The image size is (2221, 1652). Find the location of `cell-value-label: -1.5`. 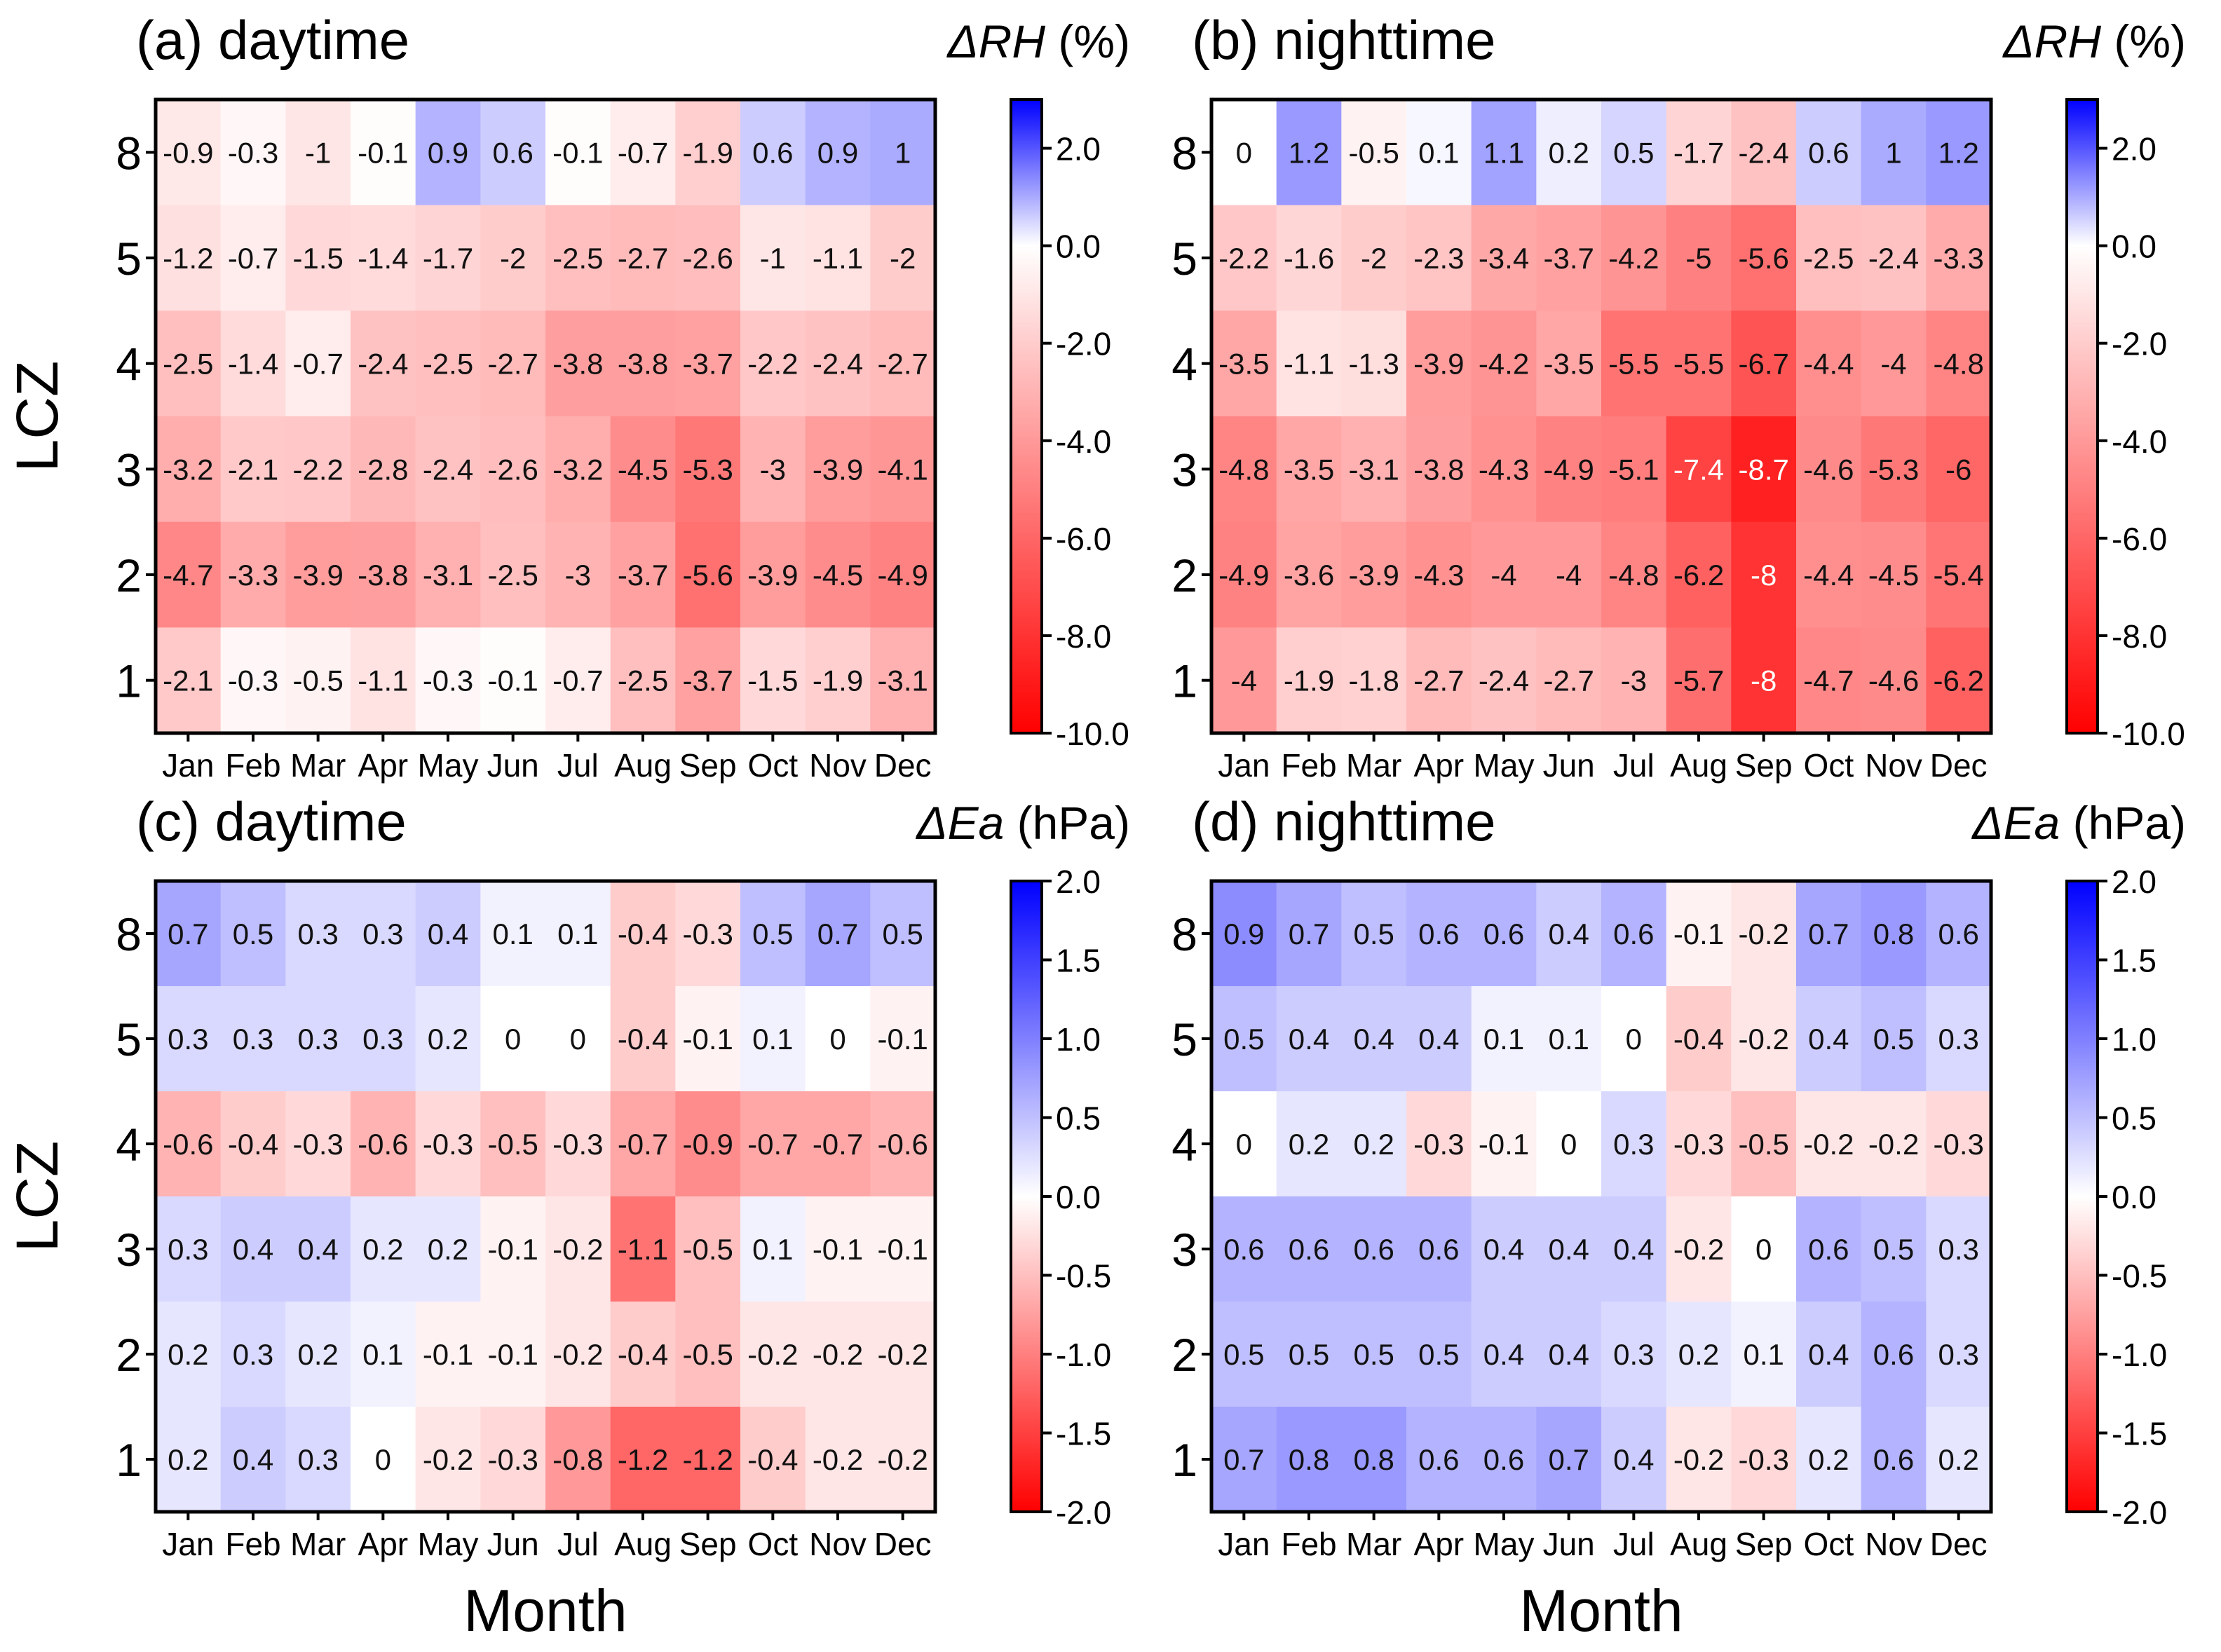

cell-value-label: -1.5 is located at coordinates (317, 258).